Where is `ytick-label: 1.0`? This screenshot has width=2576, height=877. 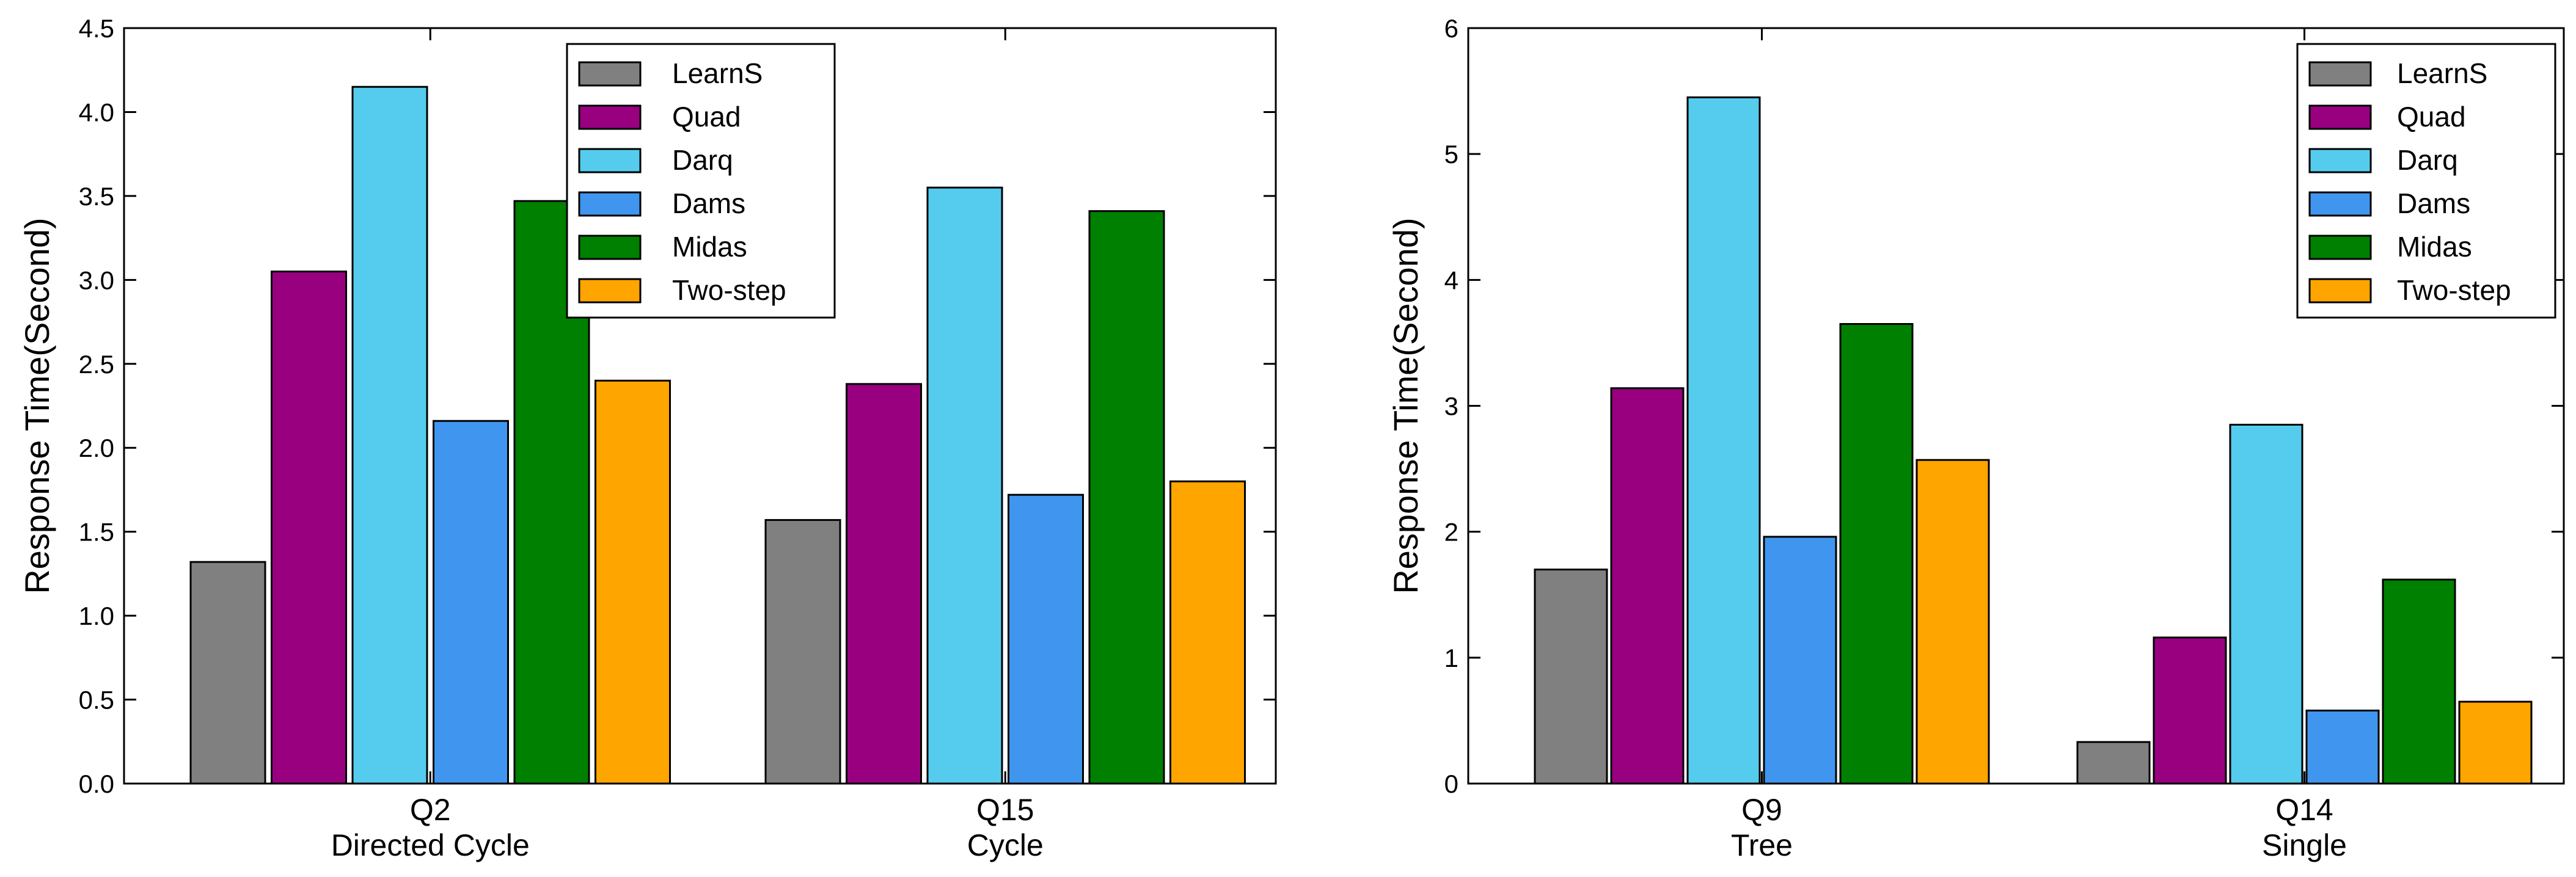
ytick-label: 1.0 is located at coordinates (96, 616).